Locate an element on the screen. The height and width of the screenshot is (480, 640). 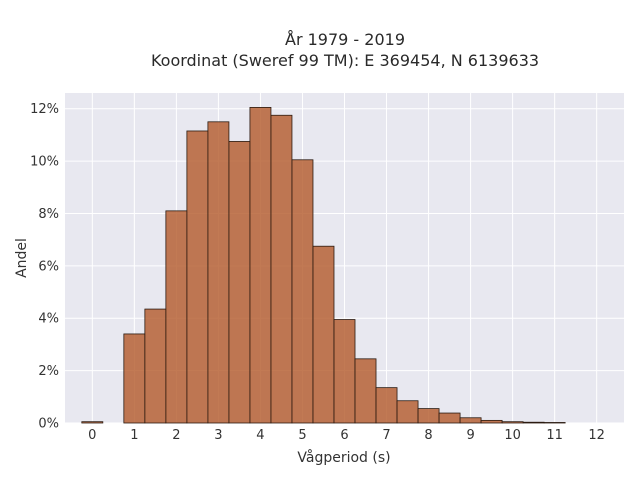
y-tick-label: 2% is located at coordinates (48, 371).